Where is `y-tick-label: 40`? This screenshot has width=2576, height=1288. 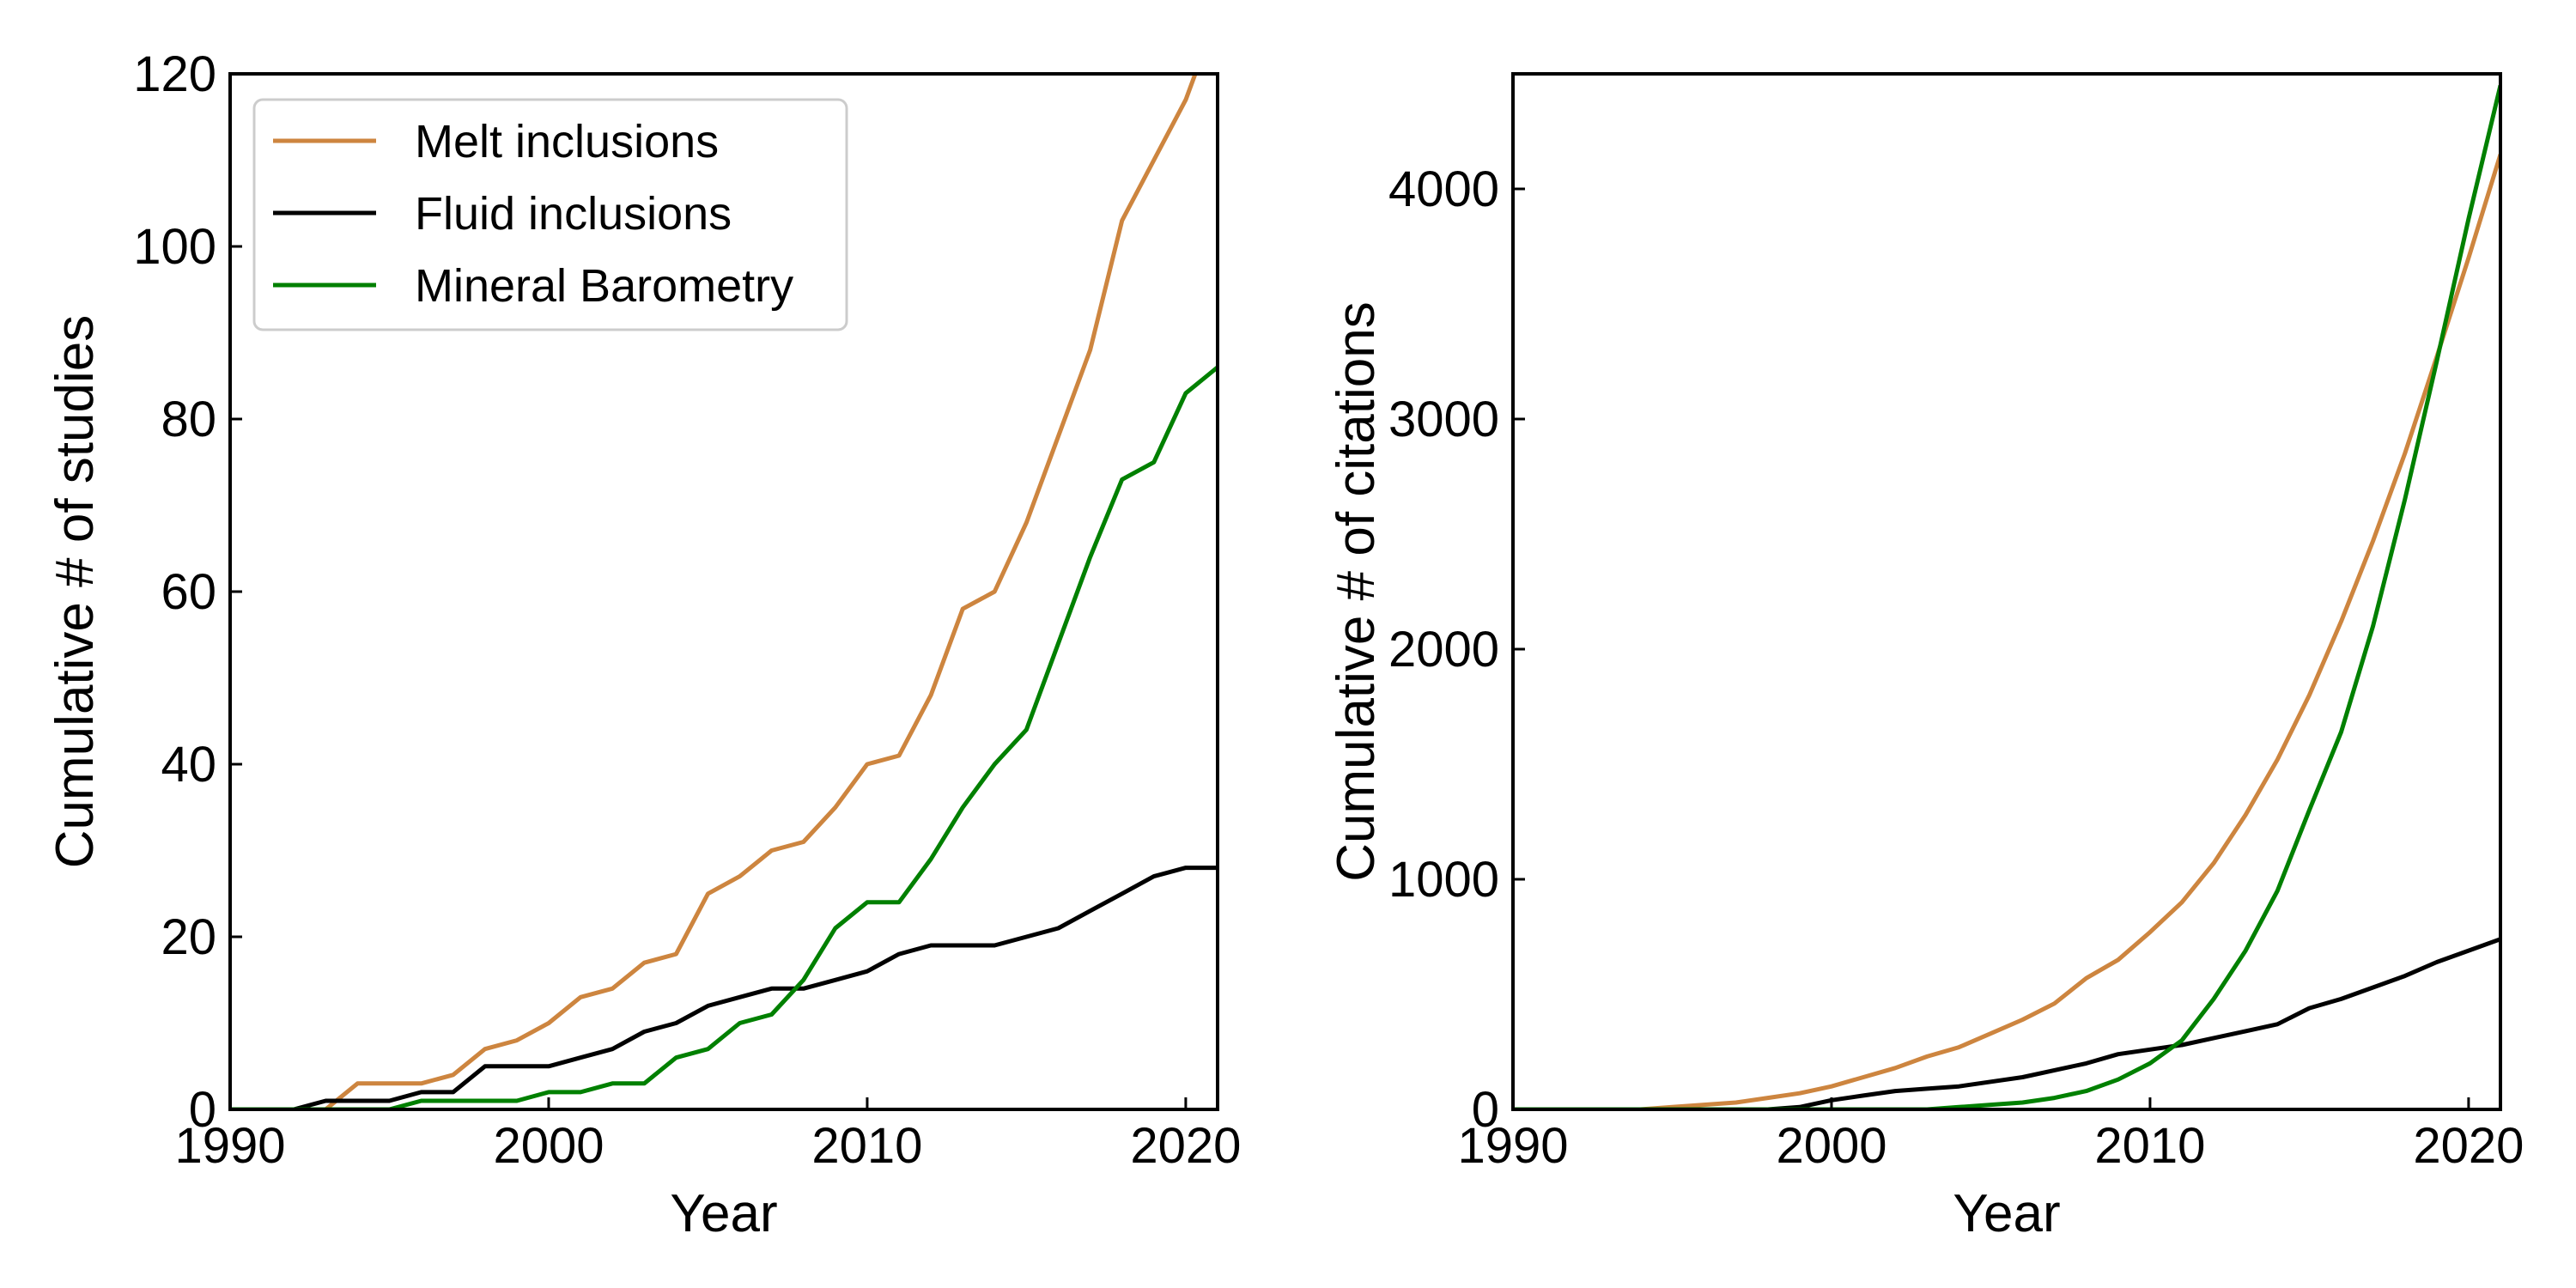 y-tick-label: 40 is located at coordinates (188, 765).